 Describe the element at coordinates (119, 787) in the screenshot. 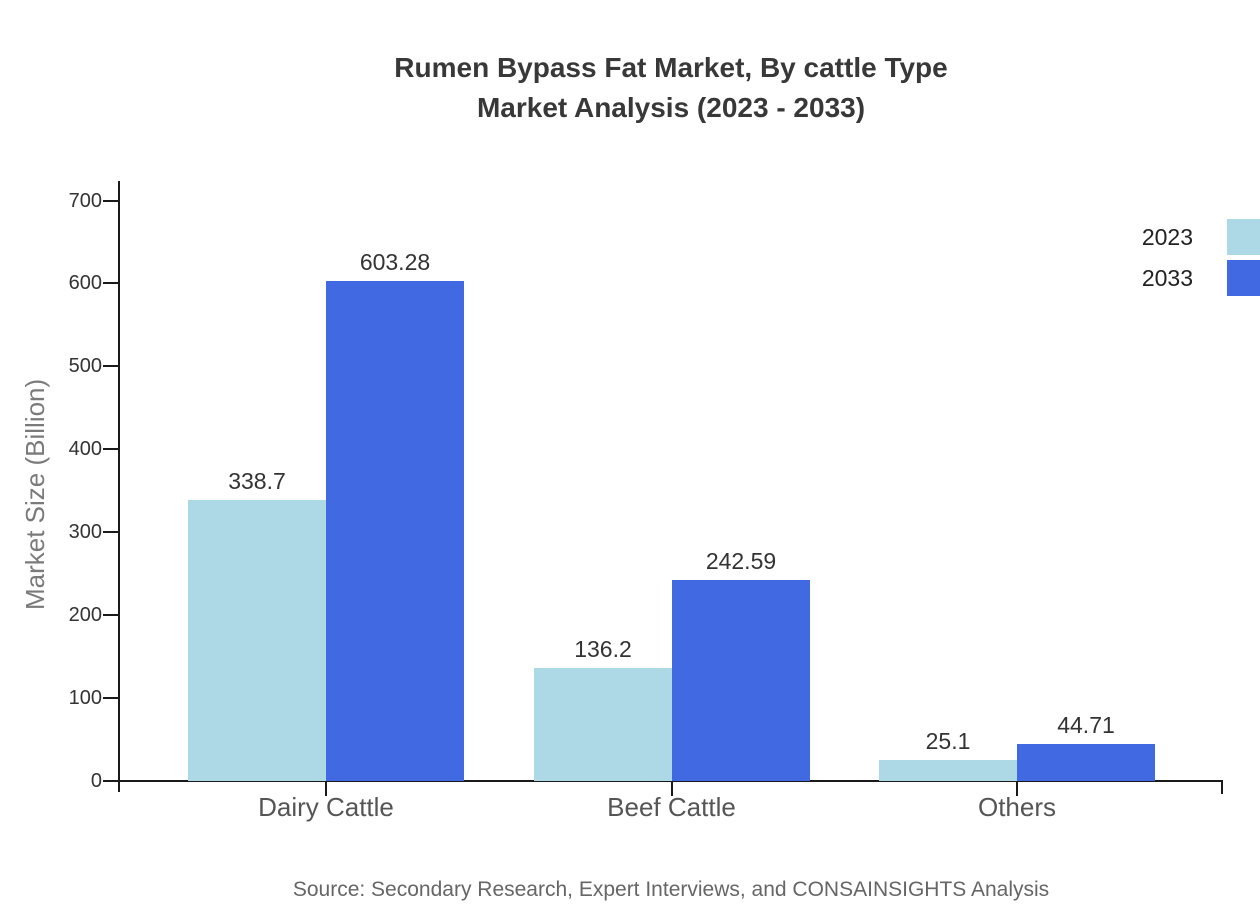

I see `x-axis-start-tick` at that location.